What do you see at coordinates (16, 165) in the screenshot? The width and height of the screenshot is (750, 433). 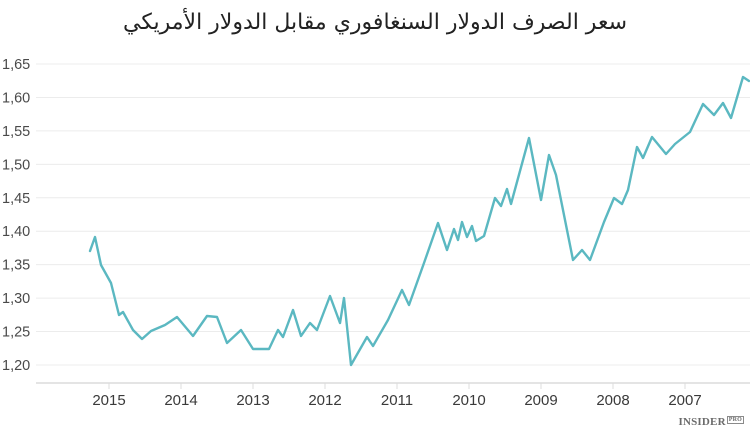 I see `y-tick-label: 1,50` at bounding box center [16, 165].